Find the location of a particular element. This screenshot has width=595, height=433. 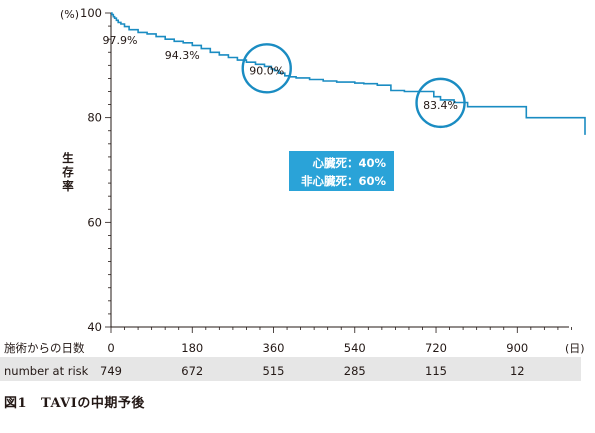

y-tick-label: 60 is located at coordinates (94, 222).